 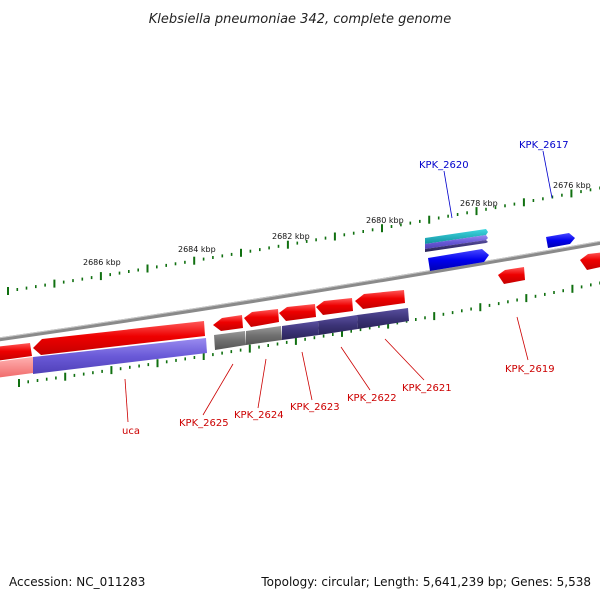 What do you see at coordinates (16, 367) in the screenshot?
I see `cds-partial-left` at bounding box center [16, 367].